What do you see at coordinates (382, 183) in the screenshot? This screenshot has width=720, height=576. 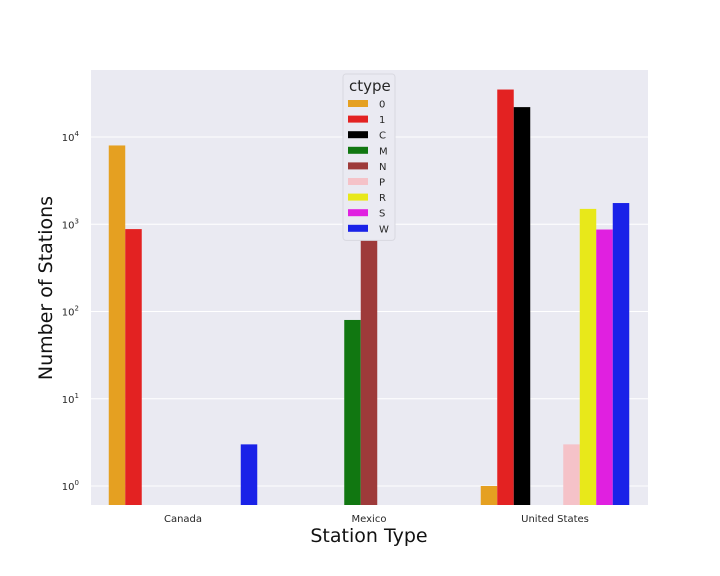 I see `legend-label-P: P` at bounding box center [382, 183].